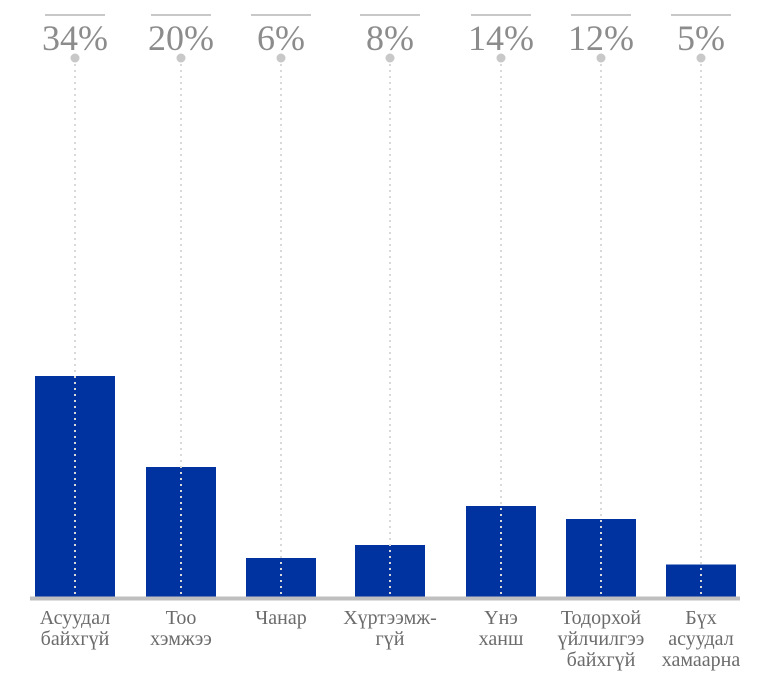 This screenshot has width=767, height=692. What do you see at coordinates (75, 38) in the screenshot?
I see `value-label: 34%` at bounding box center [75, 38].